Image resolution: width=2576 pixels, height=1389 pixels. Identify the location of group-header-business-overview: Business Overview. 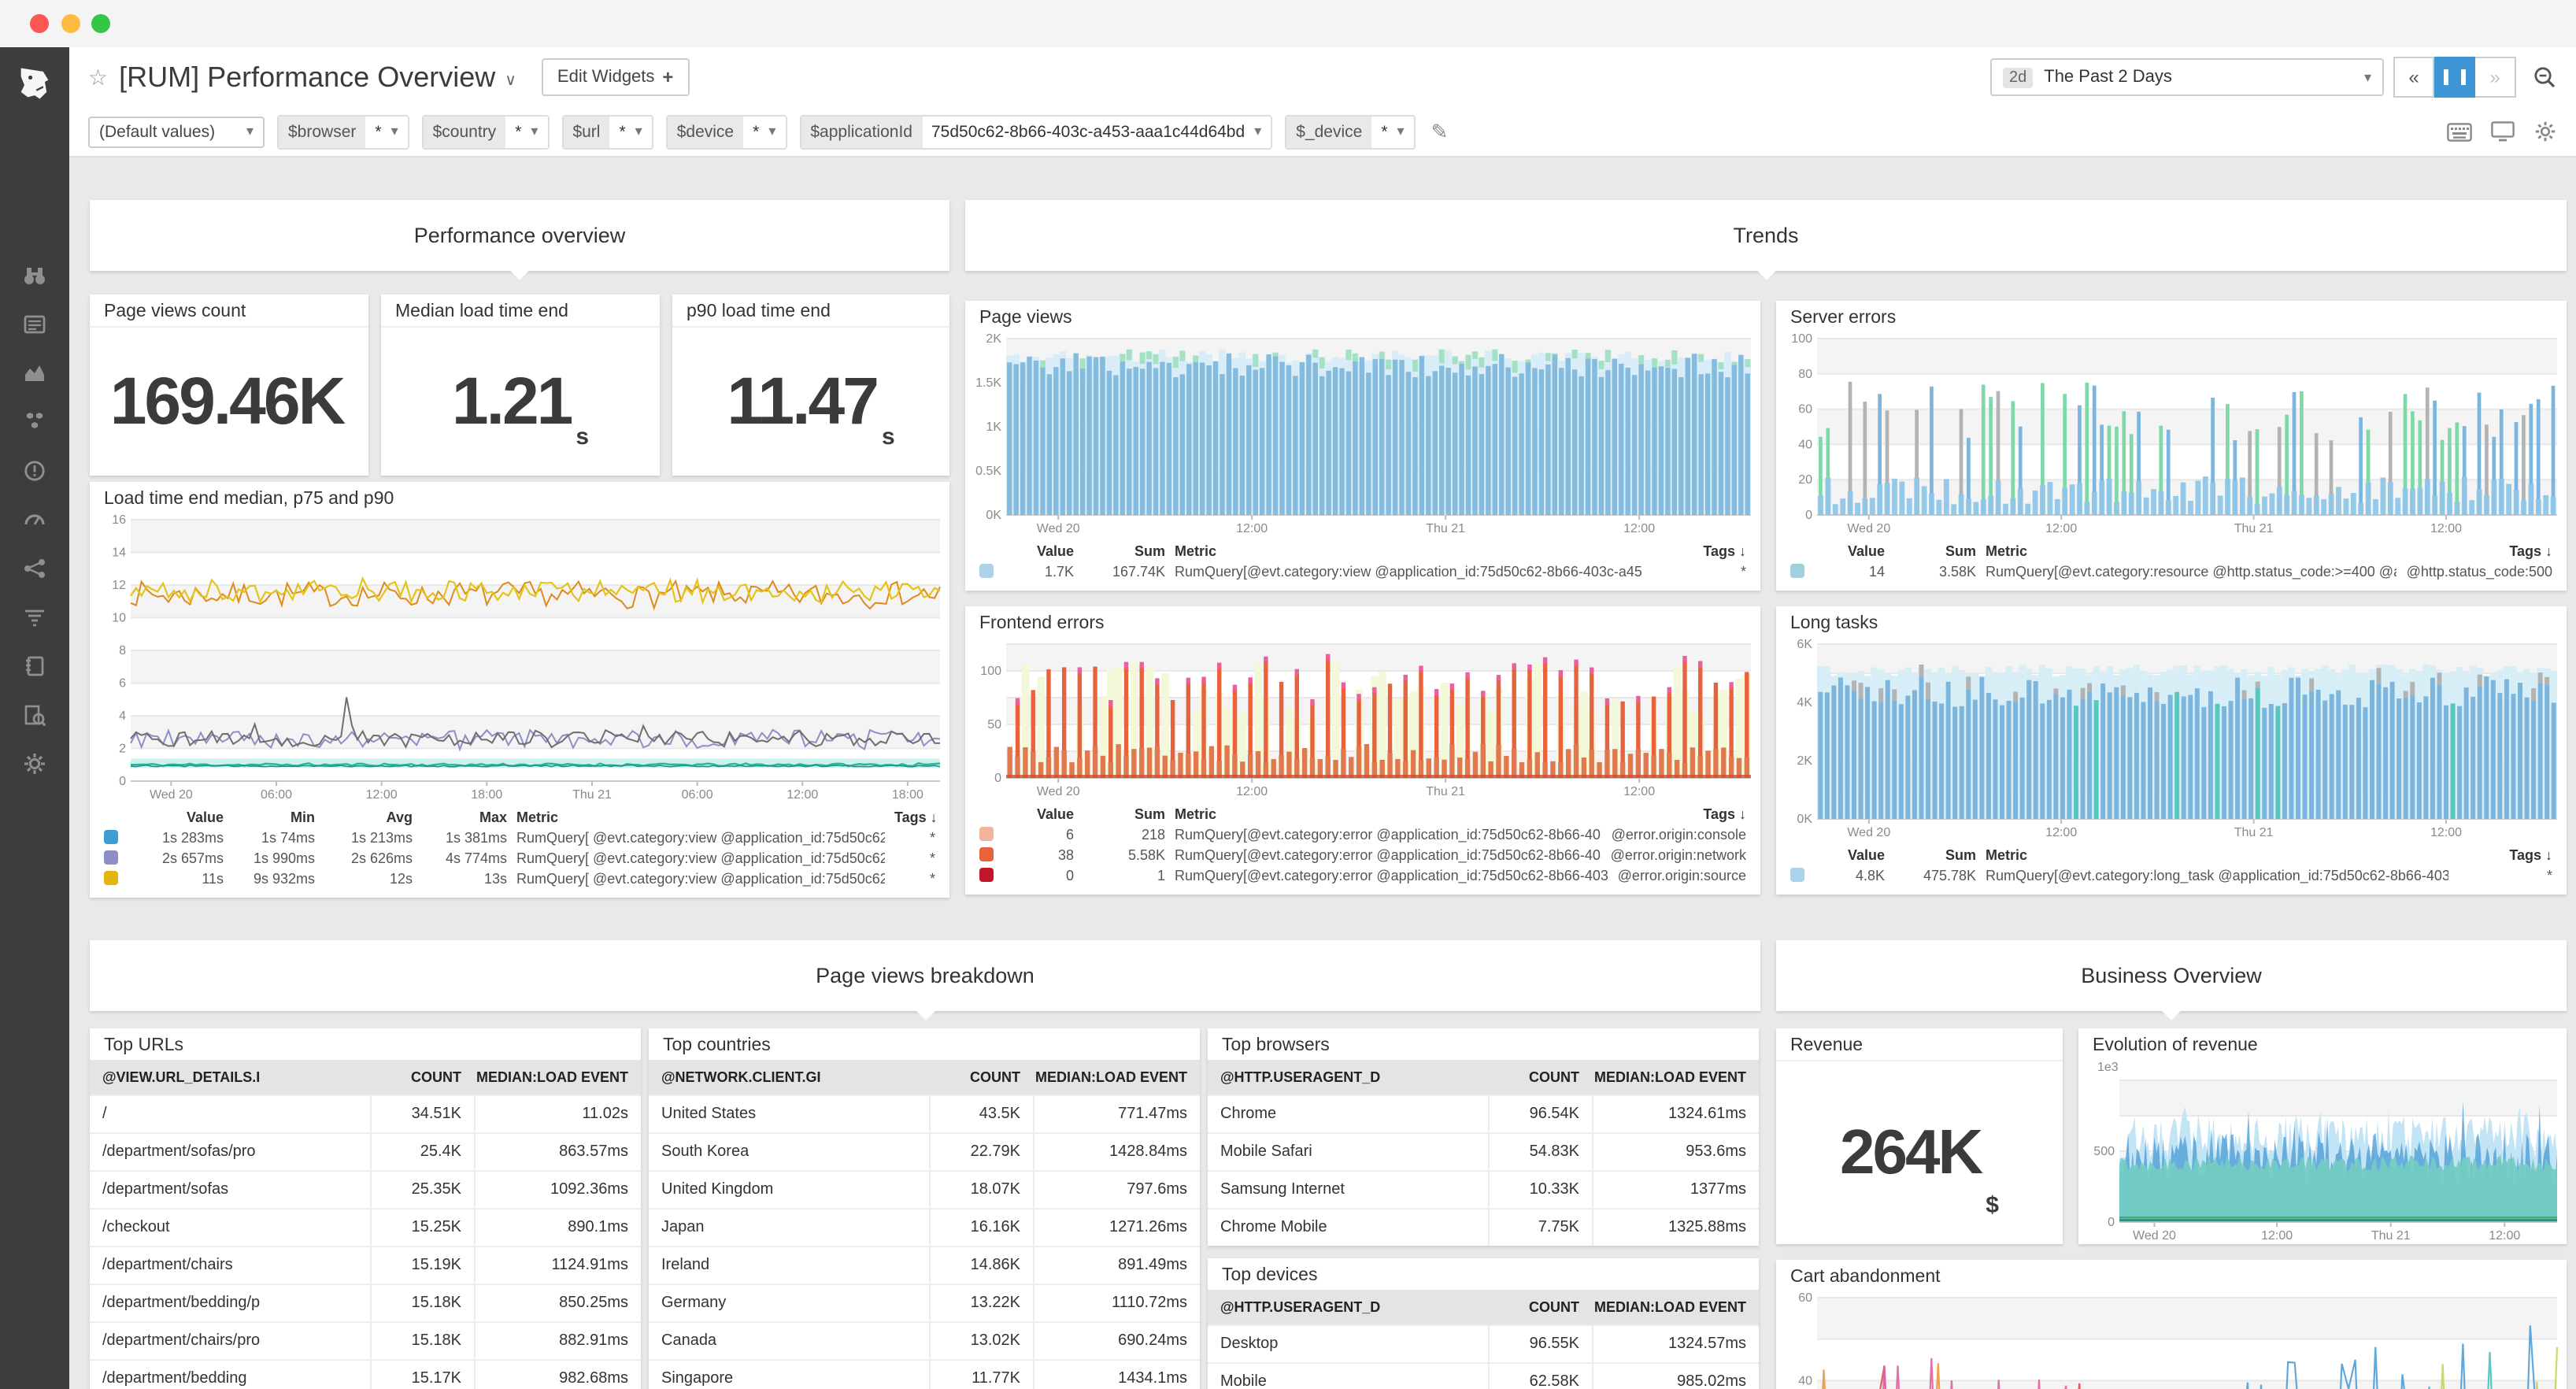
(2171, 980).